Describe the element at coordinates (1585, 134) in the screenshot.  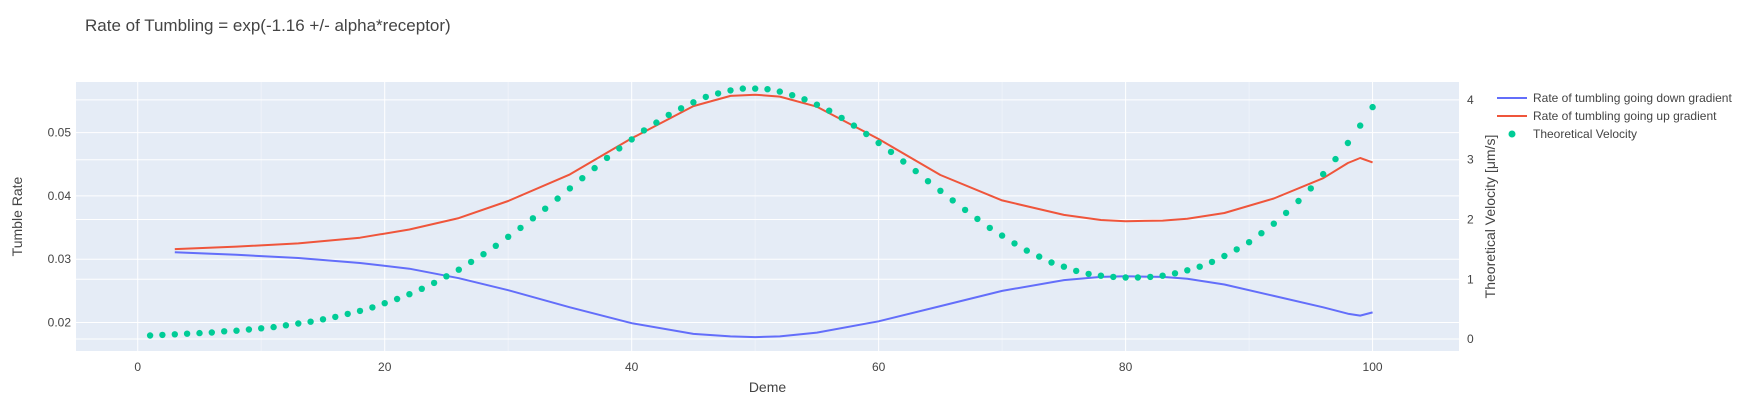
I see `legend-label: Theoretical Velocity` at that location.